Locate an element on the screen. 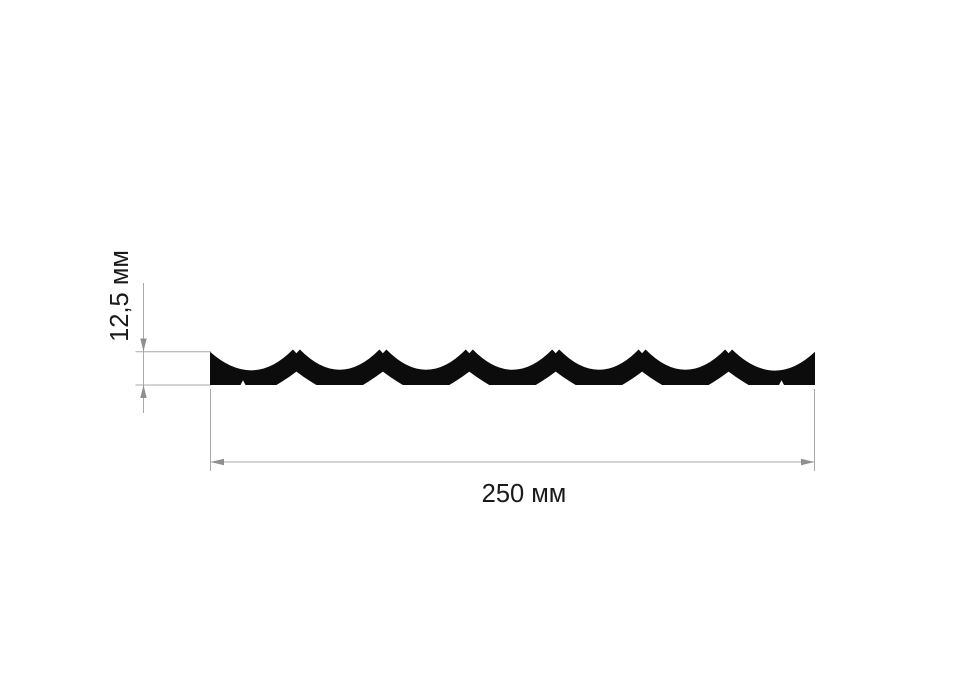 The image size is (977, 675). height-dimension-label: 12,5 мм is located at coordinates (120, 296).